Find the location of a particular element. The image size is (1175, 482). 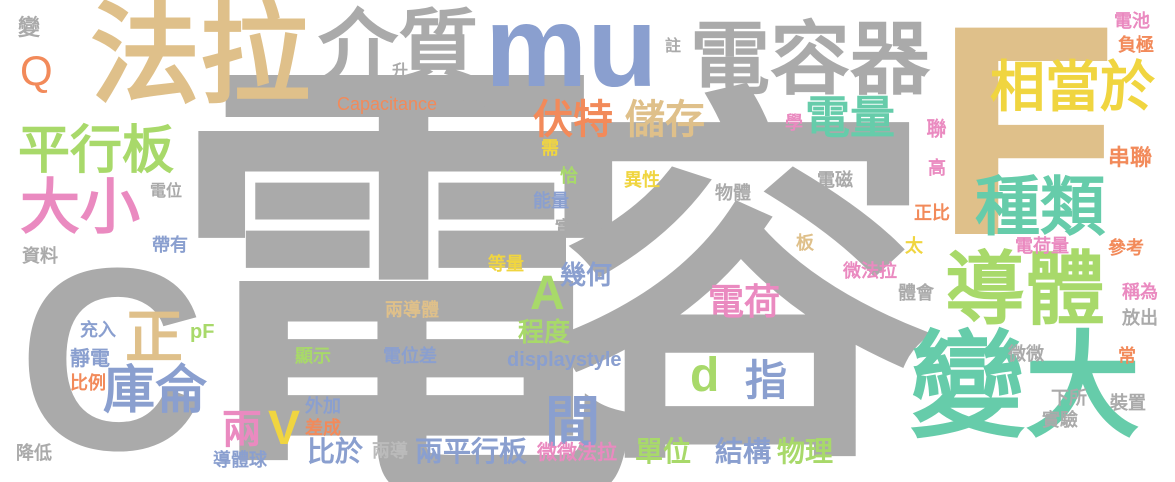

word-daoti: 導體 is located at coordinates (1025, 289).